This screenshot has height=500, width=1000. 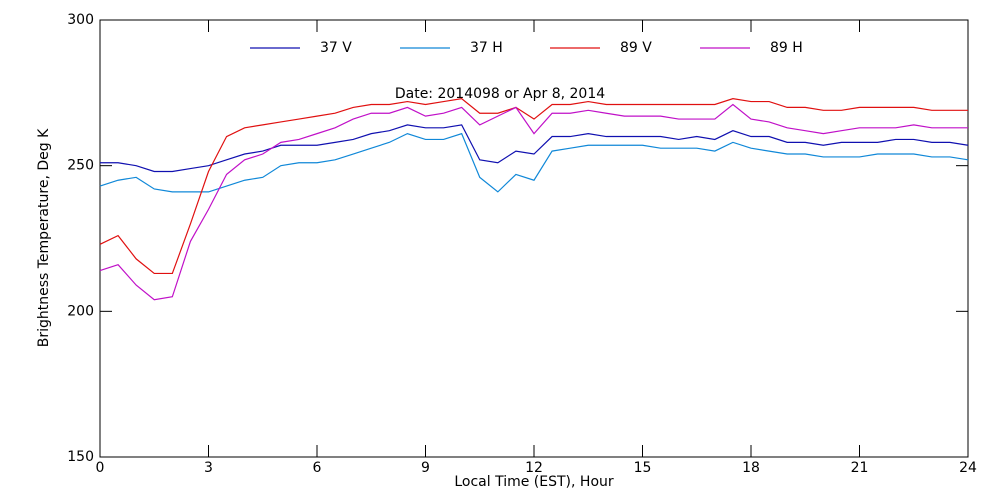 What do you see at coordinates (486, 48) in the screenshot?
I see `legend-label: 37 H` at bounding box center [486, 48].